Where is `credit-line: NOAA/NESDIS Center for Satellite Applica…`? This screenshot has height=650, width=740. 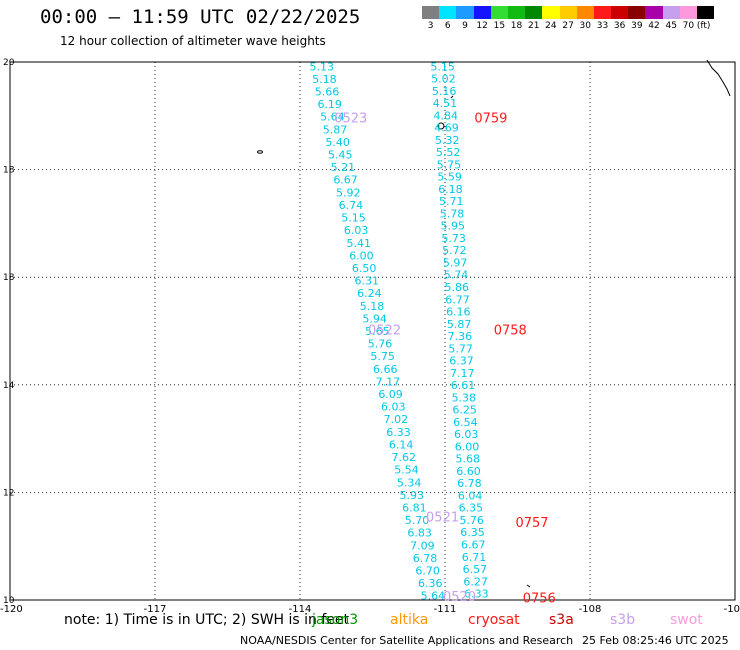 credit-line: NOAA/NESDIS Center for Satellite Applica… is located at coordinates (407, 640).